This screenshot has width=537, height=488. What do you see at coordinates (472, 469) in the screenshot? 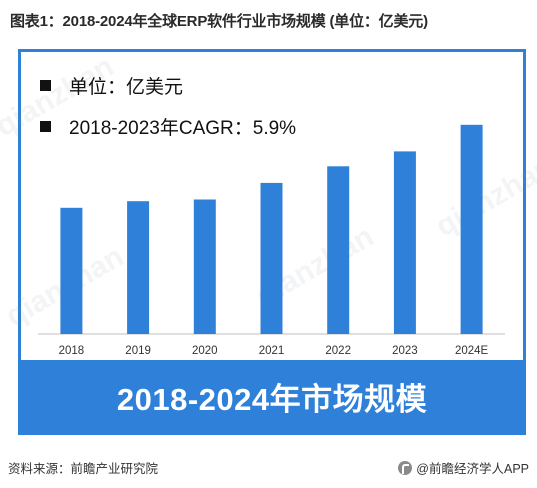
I see `brand-text: @前瞻经济学人APP` at bounding box center [472, 469].